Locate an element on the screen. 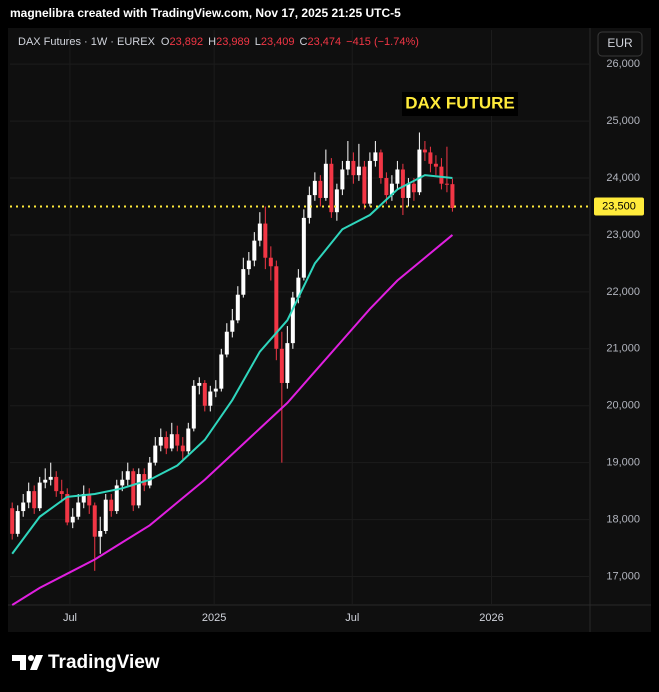 The image size is (659, 692). ohlc-value: 23,989 is located at coordinates (233, 42).